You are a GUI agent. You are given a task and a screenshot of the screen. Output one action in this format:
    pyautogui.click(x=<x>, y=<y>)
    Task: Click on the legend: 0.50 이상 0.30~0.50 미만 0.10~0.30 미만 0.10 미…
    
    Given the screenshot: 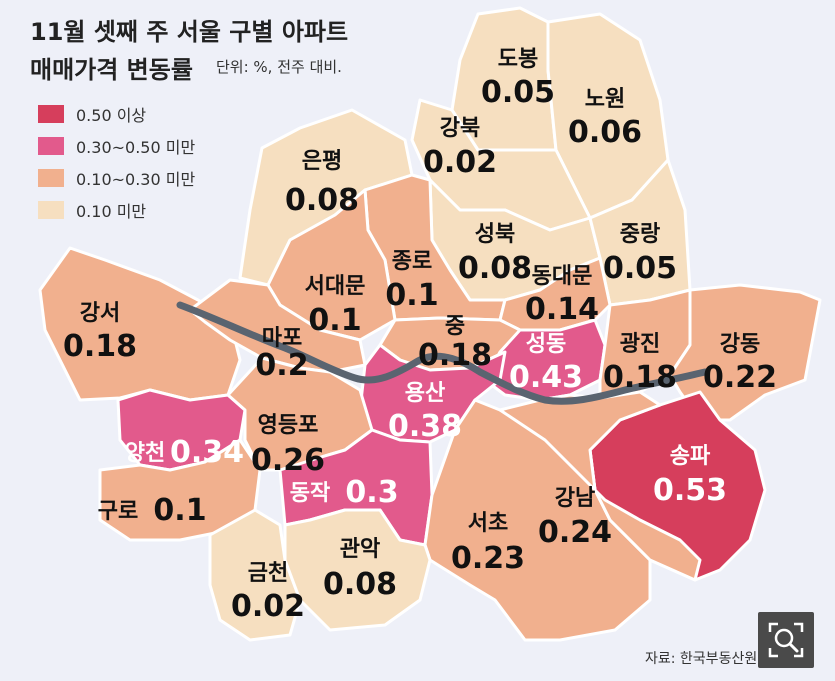 What is the action you would take?
    pyautogui.click(x=116, y=162)
    